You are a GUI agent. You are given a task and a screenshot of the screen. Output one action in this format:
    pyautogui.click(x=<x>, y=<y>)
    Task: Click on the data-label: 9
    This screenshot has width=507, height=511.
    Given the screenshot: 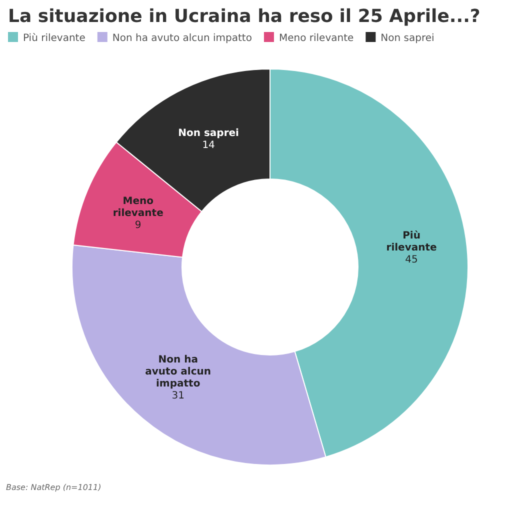 What is the action you would take?
    pyautogui.click(x=138, y=225)
    